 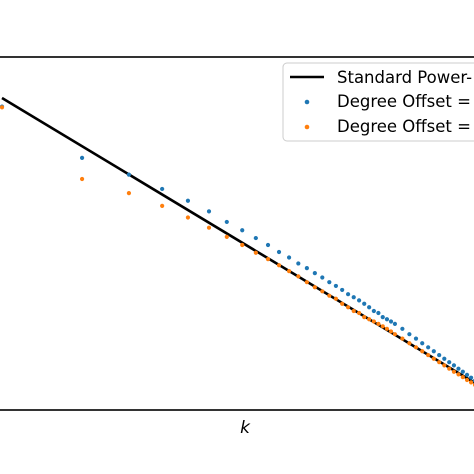 I want to click on legend-orange-marker, so click(x=307, y=127).